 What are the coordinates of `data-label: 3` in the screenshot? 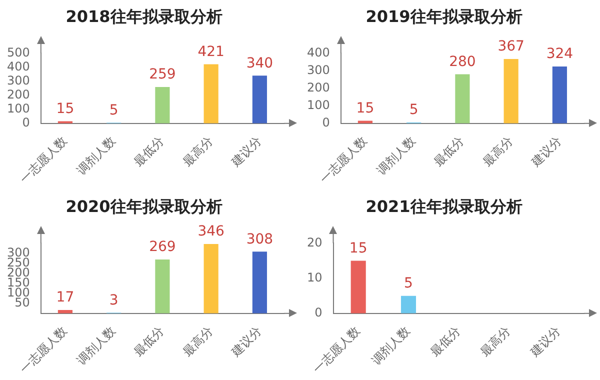 It's located at (113, 300).